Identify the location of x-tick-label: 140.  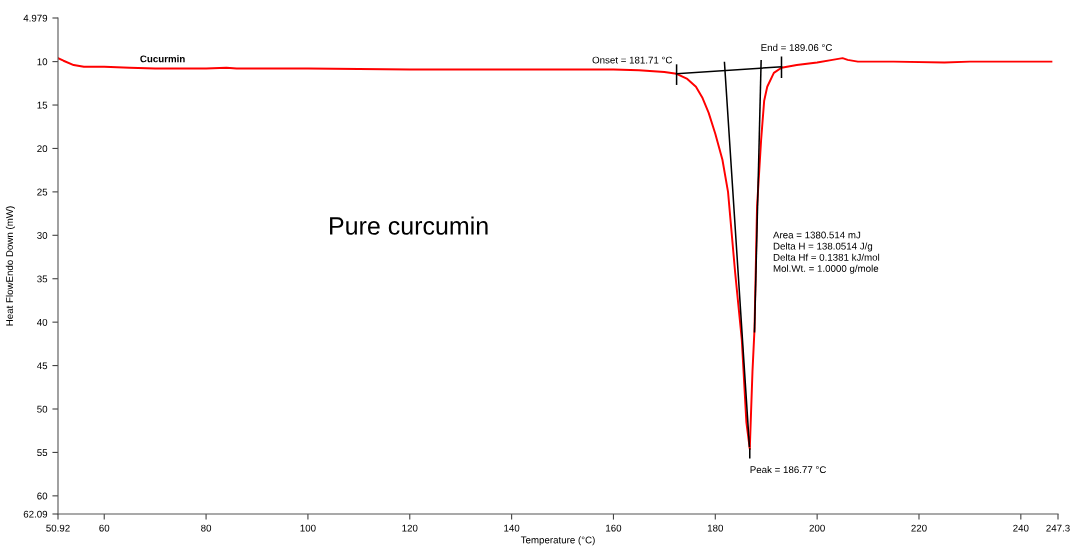
(512, 528).